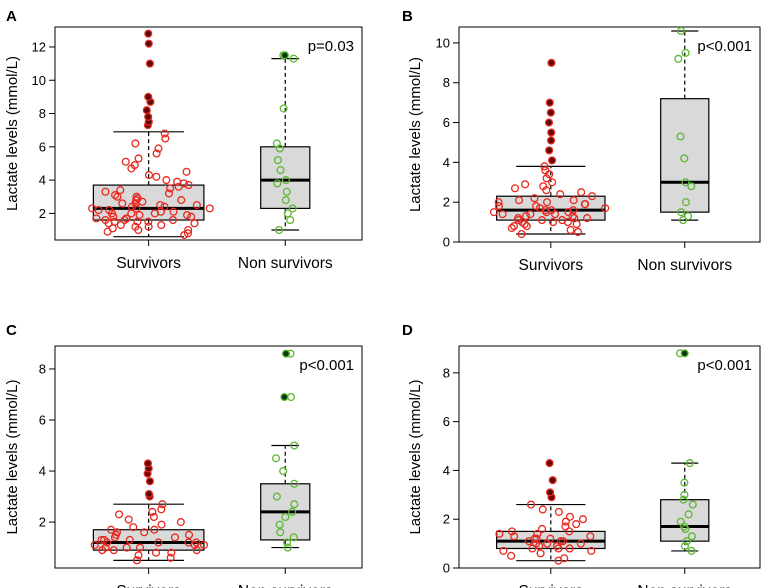  I want to click on panel-letter: C, so click(11, 330).